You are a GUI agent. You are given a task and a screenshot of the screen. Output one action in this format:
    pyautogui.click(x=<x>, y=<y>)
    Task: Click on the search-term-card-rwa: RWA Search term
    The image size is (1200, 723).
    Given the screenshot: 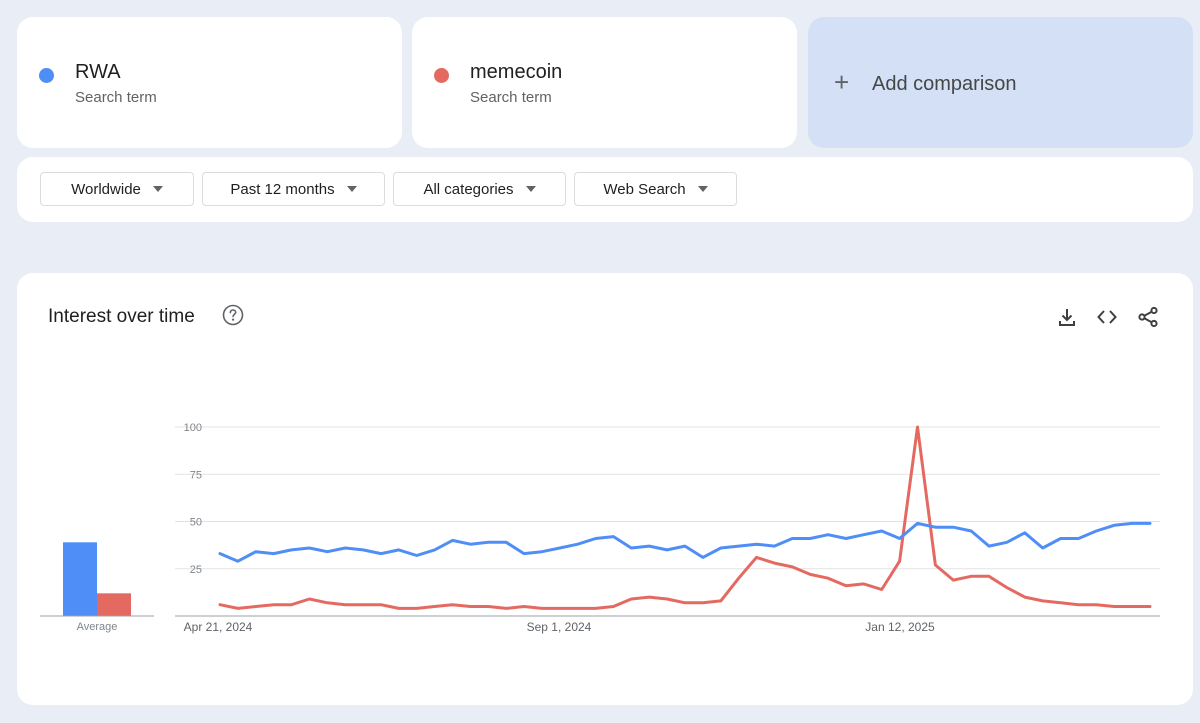 What is the action you would take?
    pyautogui.click(x=209, y=82)
    